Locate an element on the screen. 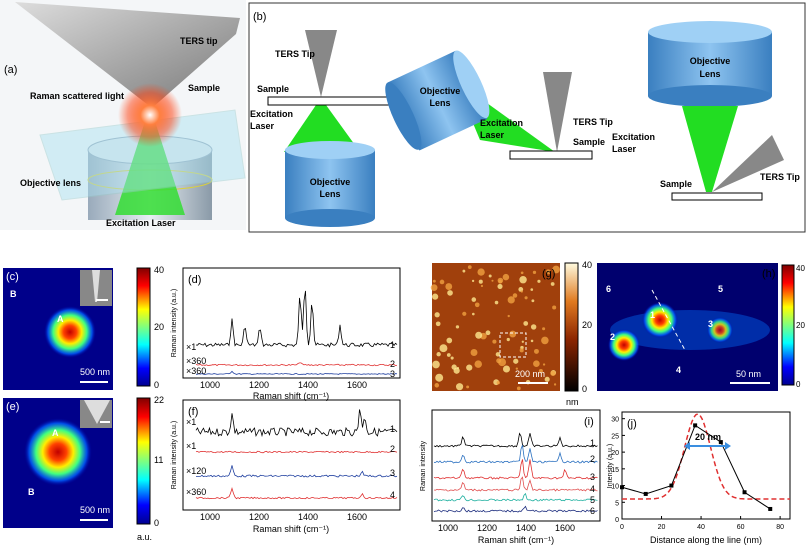  factor: ×120 is located at coordinates (196, 471).